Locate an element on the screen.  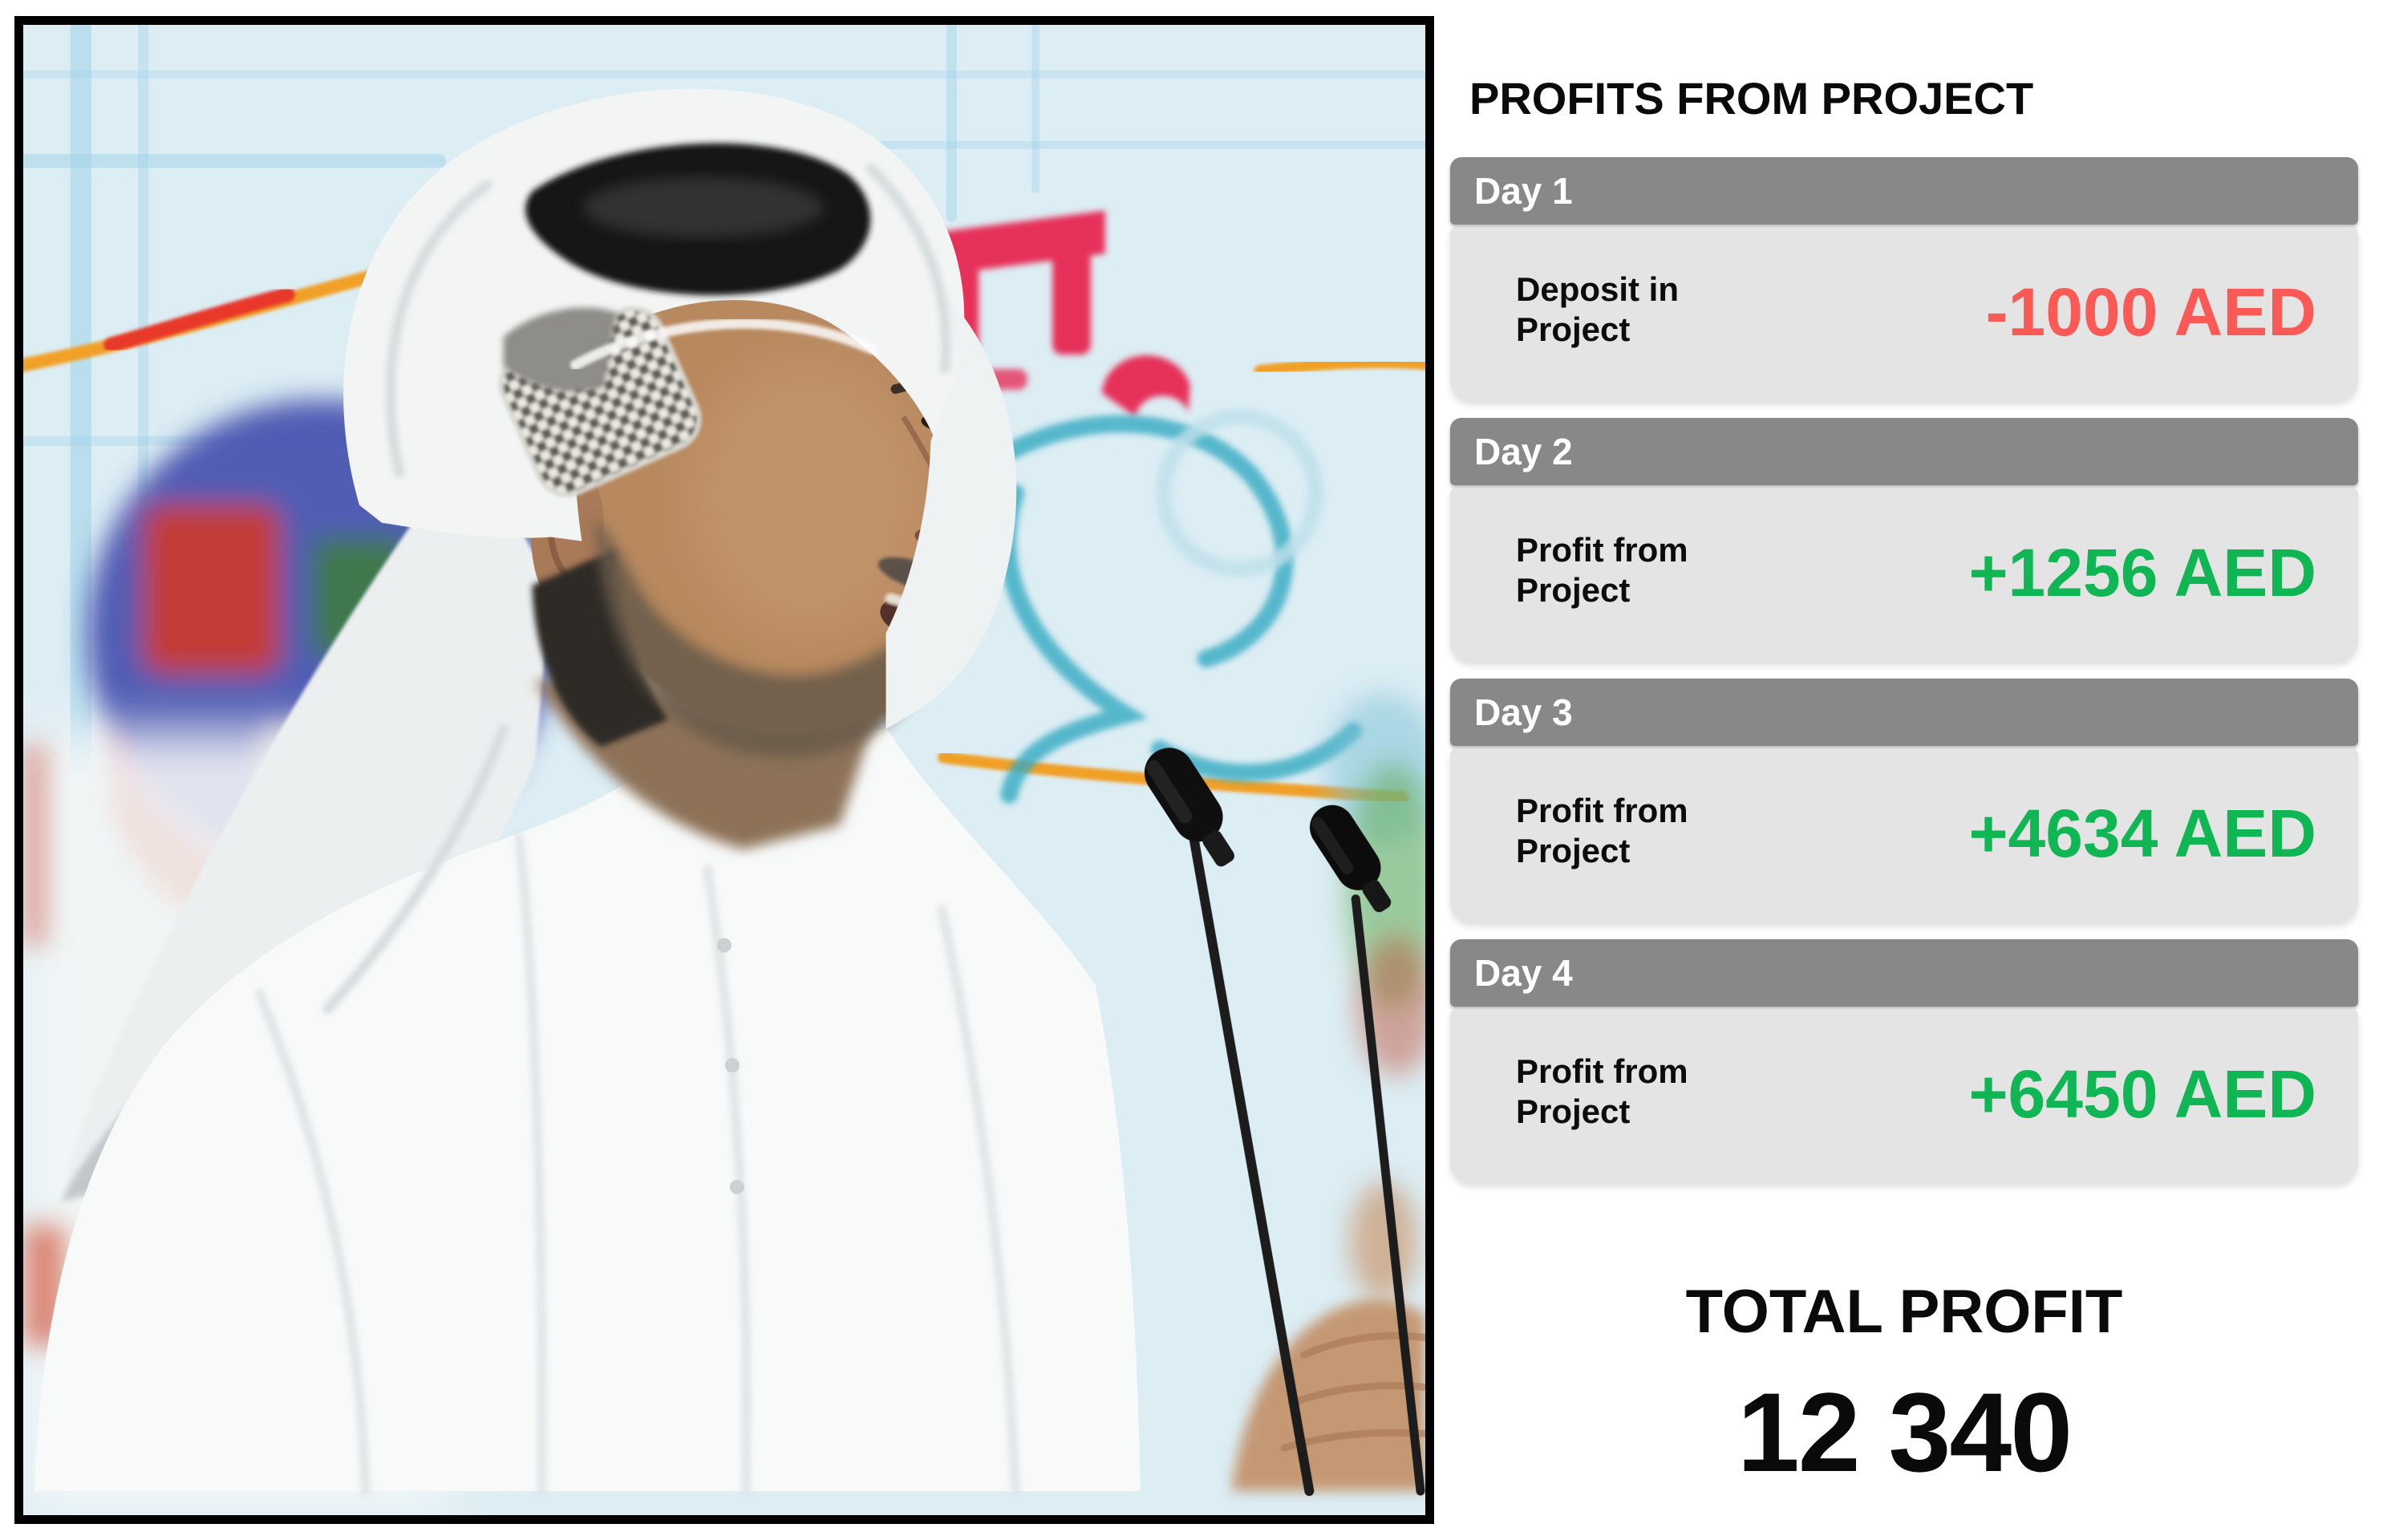
day-1-header: Day 1 is located at coordinates (1904, 191).